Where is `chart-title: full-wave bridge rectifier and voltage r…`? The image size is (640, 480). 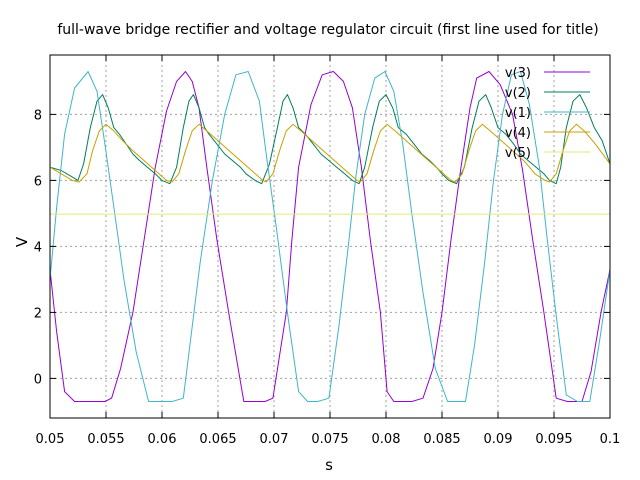
chart-title: full-wave bridge rectifier and voltage r… is located at coordinates (327, 30).